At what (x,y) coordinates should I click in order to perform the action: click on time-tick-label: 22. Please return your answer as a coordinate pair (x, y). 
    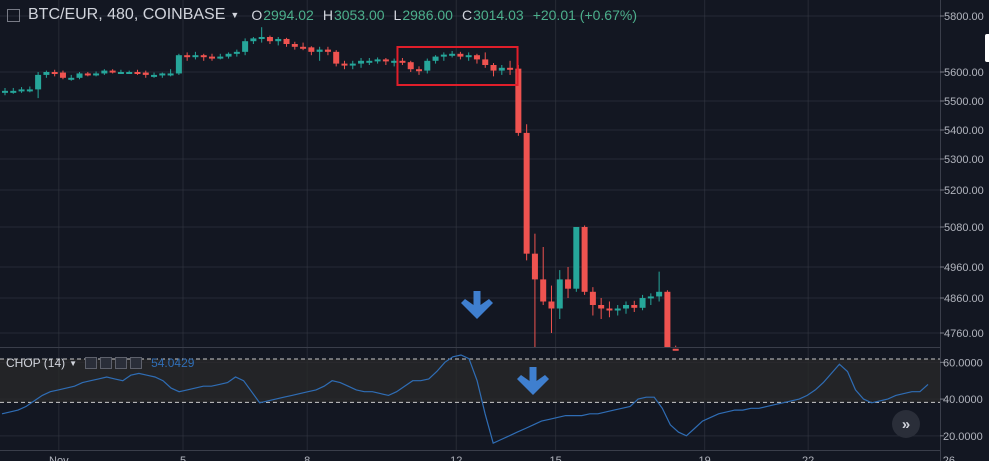
    Looking at the image, I should click on (808, 458).